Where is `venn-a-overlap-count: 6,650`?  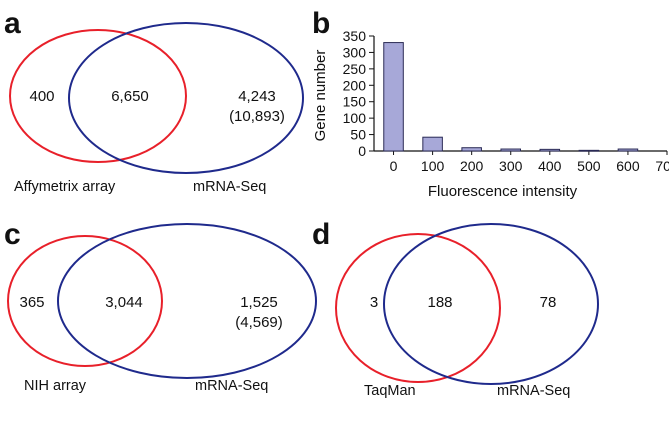 venn-a-overlap-count: 6,650 is located at coordinates (130, 96).